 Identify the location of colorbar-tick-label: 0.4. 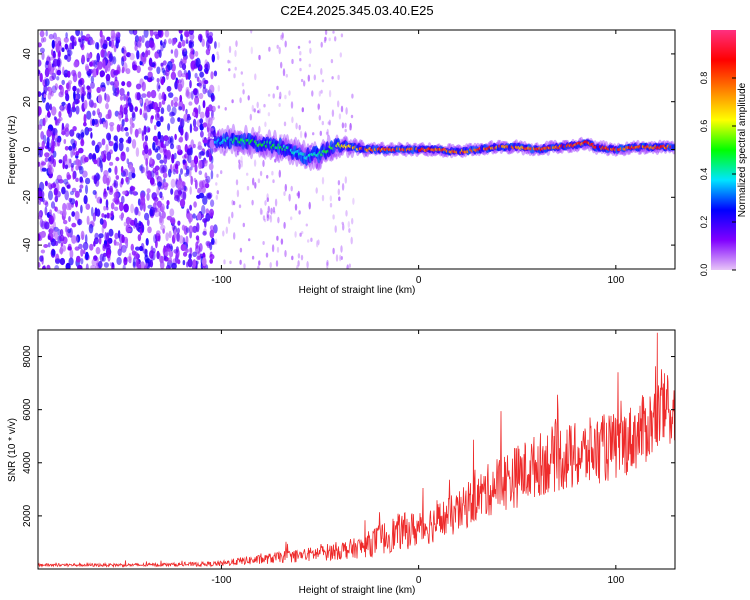
(704, 174).